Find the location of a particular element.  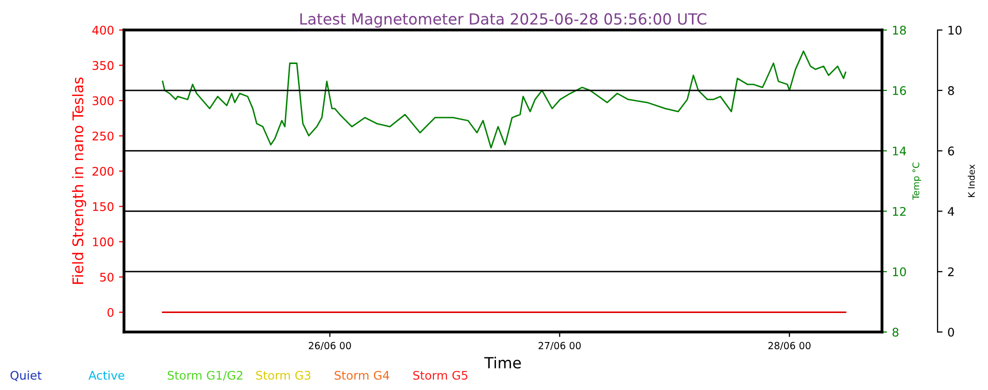

x-tick-label: 28/06 00 is located at coordinates (789, 346).